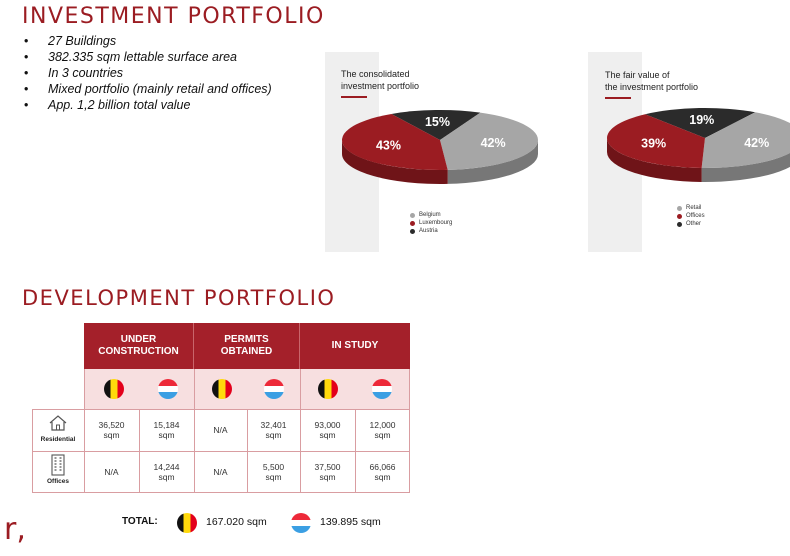  What do you see at coordinates (436, 223) in the screenshot?
I see `legend-label: Luxembourg` at bounding box center [436, 223].